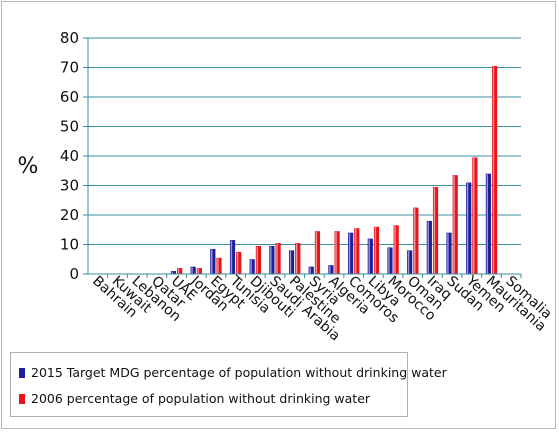  I want to click on bar-2006-yemen, so click(475, 215).